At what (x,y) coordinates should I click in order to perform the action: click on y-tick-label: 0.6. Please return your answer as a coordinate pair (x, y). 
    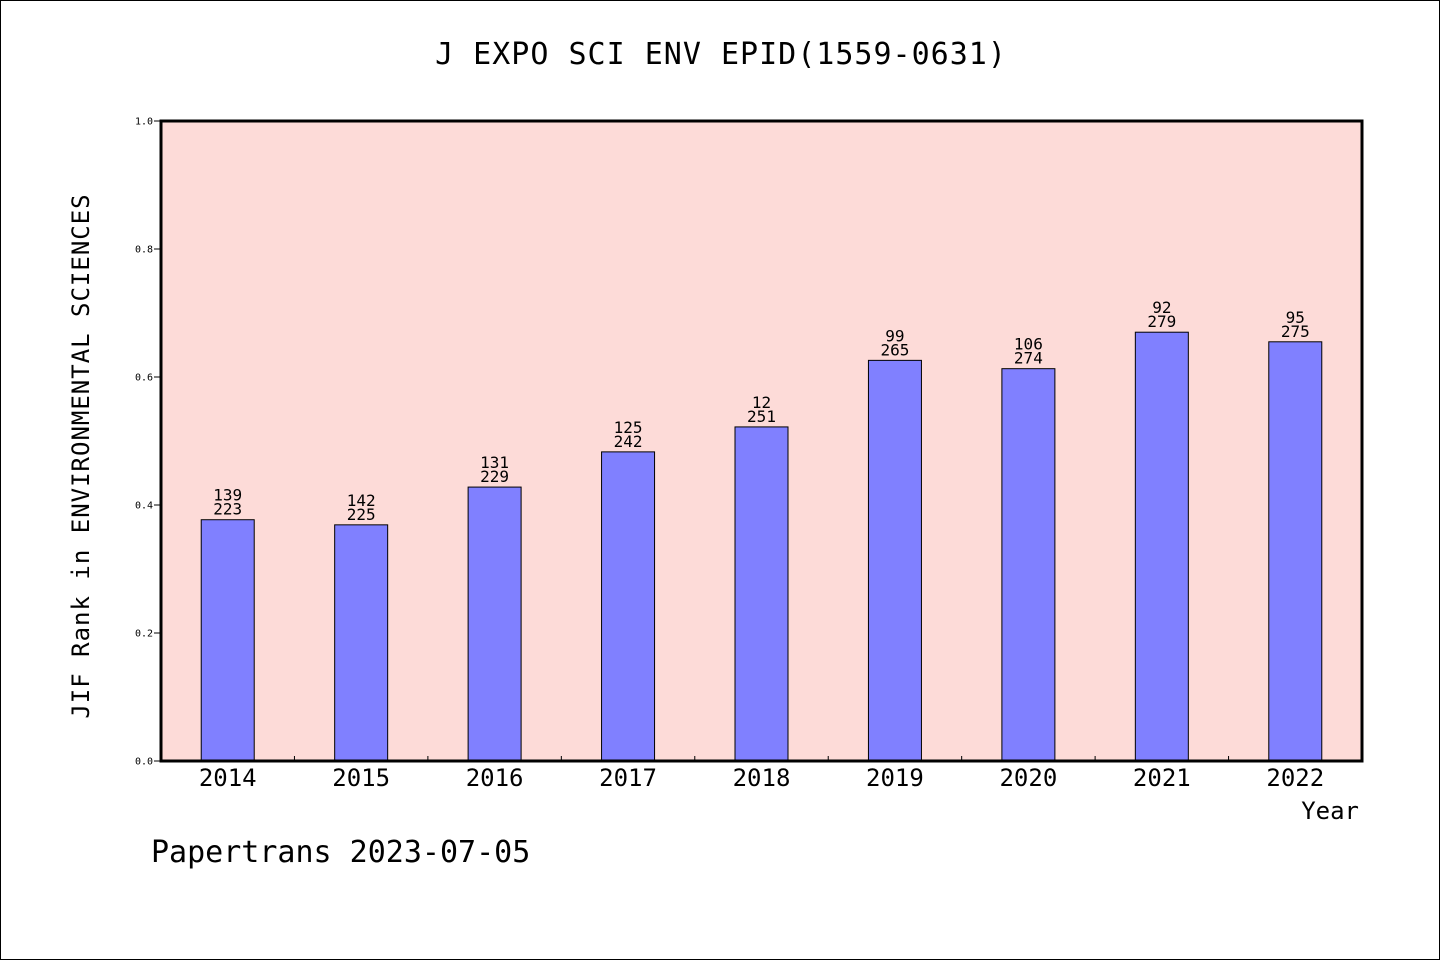
    Looking at the image, I should click on (144, 378).